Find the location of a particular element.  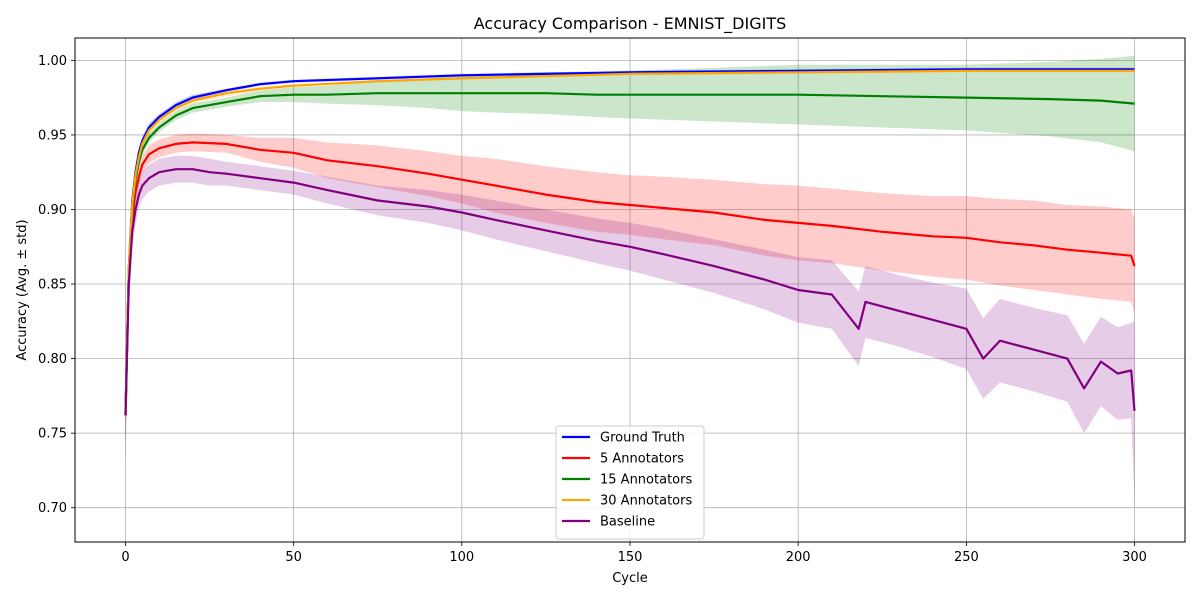

y-tick-label: 0.80 is located at coordinates (52, 359).